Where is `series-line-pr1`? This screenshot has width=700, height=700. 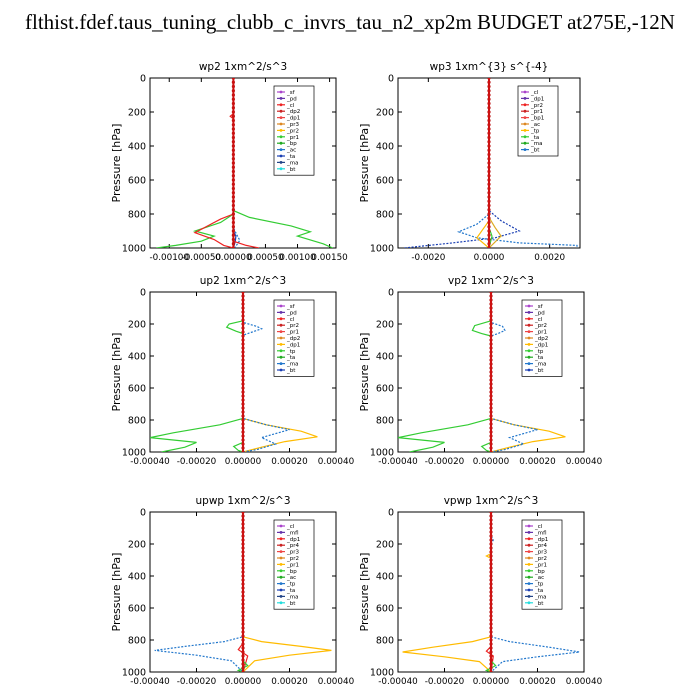
series-line-pr1 is located at coordinates (447, 592).